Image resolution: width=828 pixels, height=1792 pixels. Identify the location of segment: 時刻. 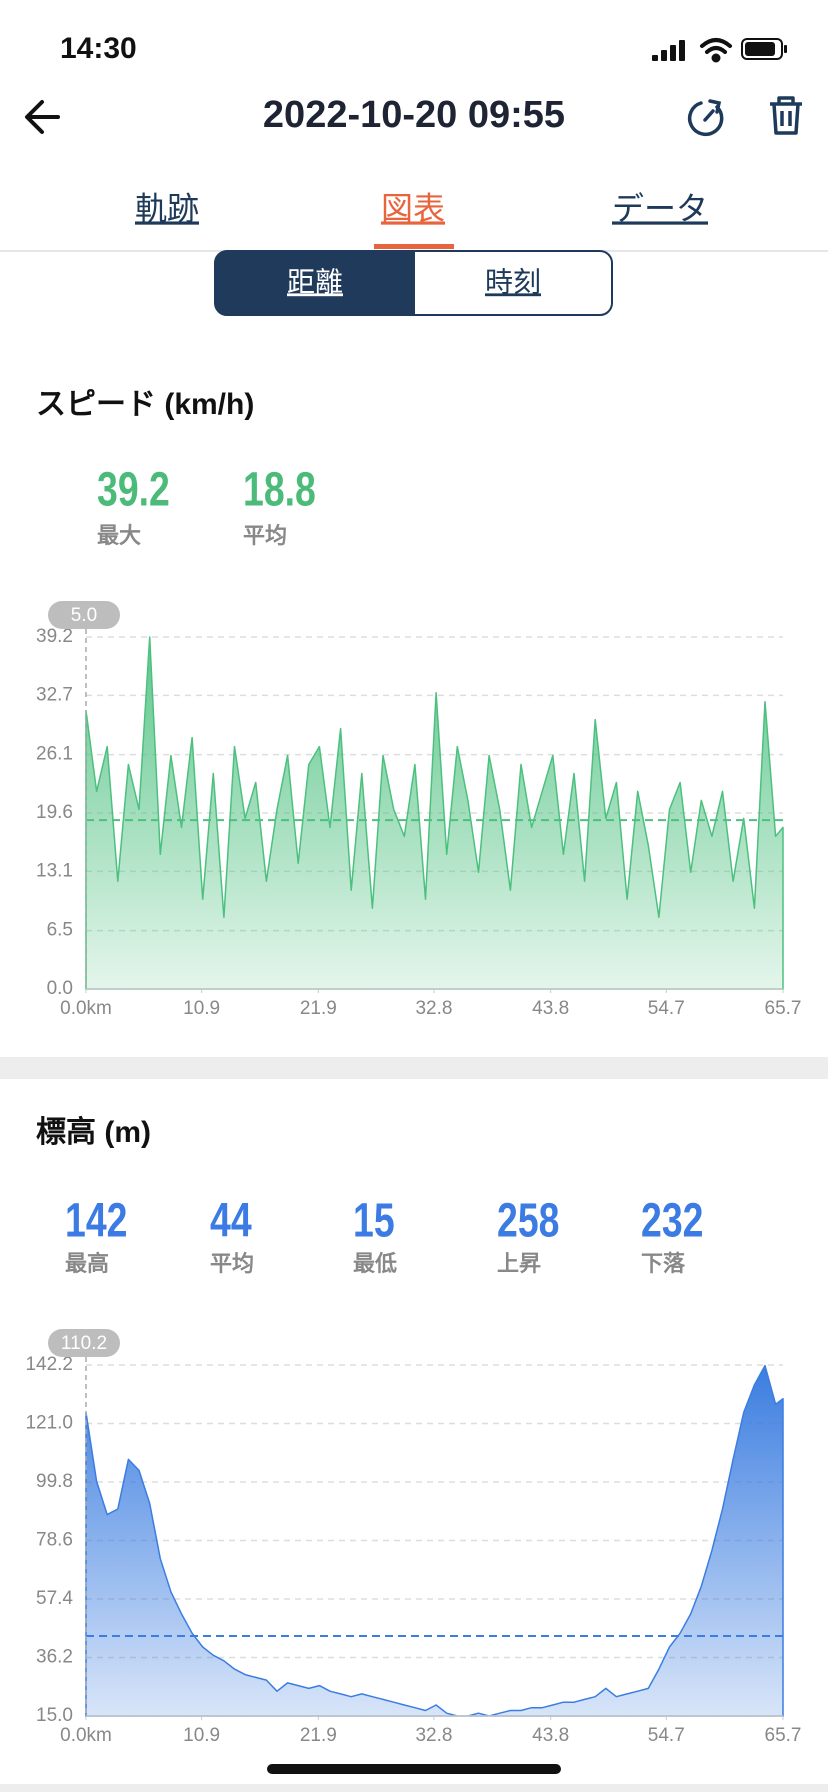
(513, 281).